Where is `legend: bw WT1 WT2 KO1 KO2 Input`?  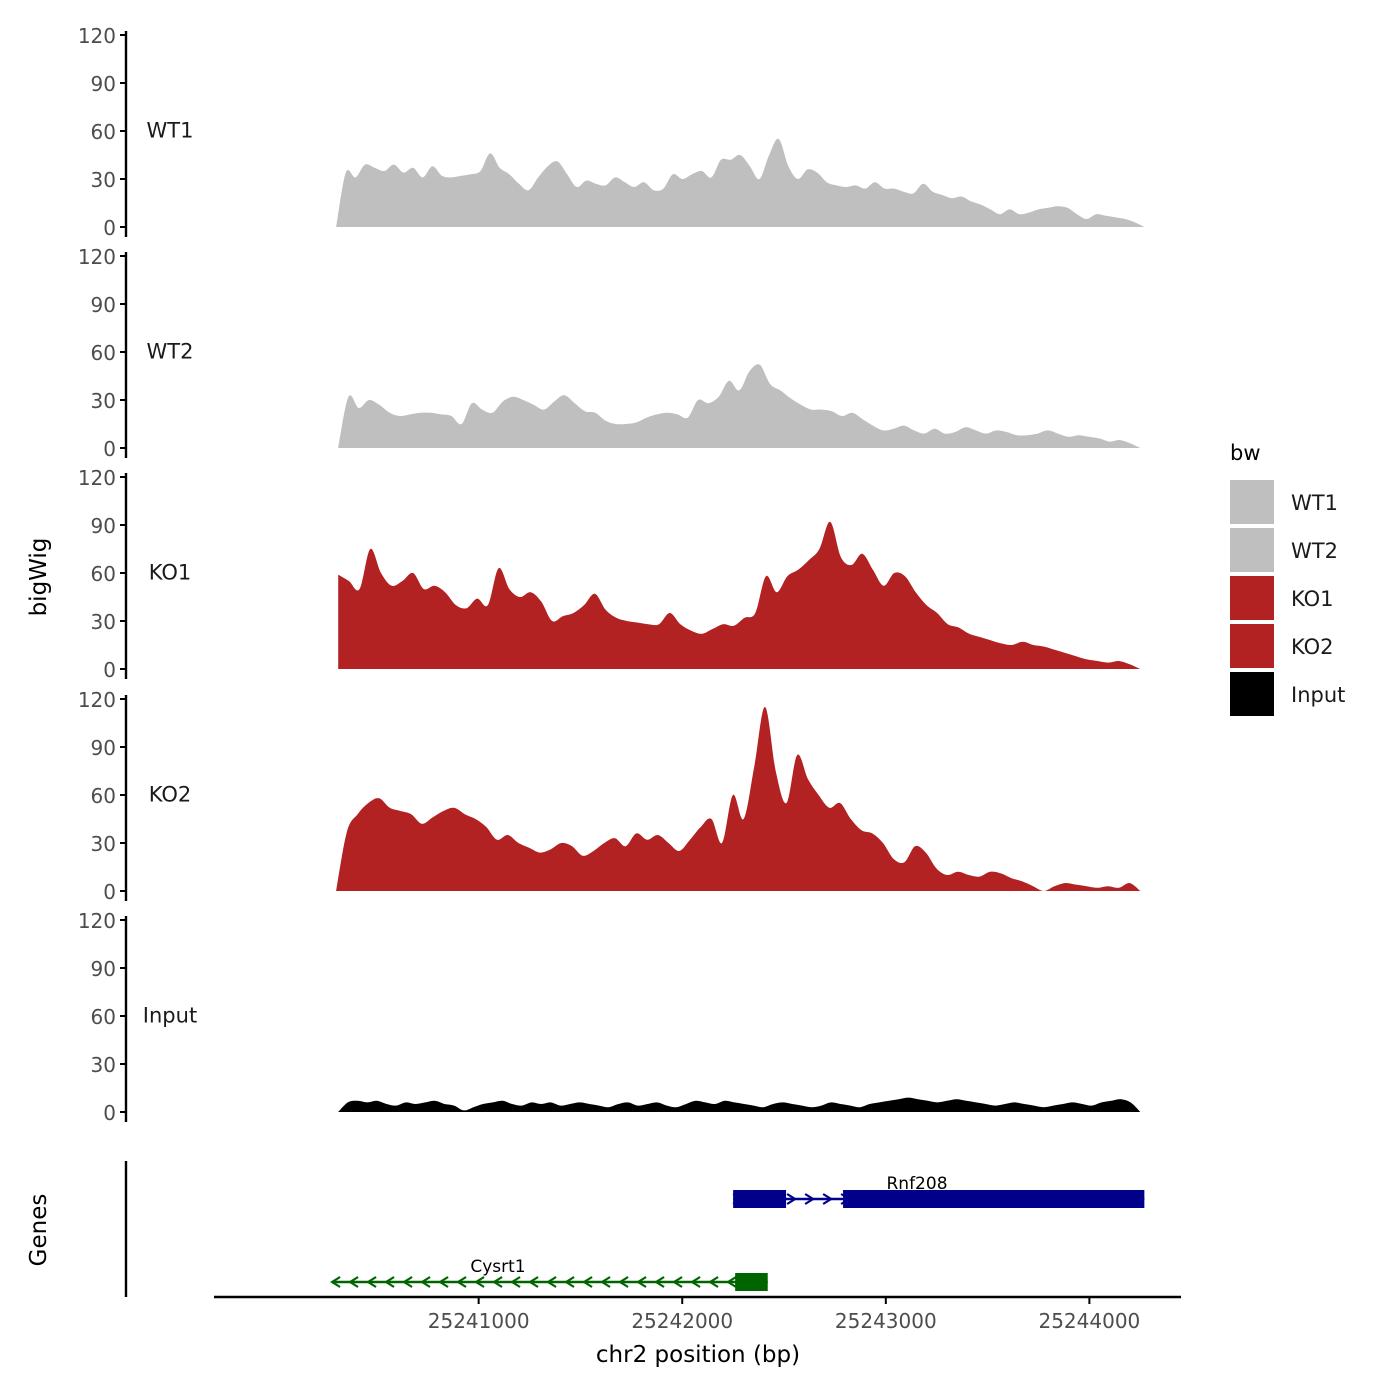 legend: bw WT1 WT2 KO1 KO2 Input is located at coordinates (1287, 578).